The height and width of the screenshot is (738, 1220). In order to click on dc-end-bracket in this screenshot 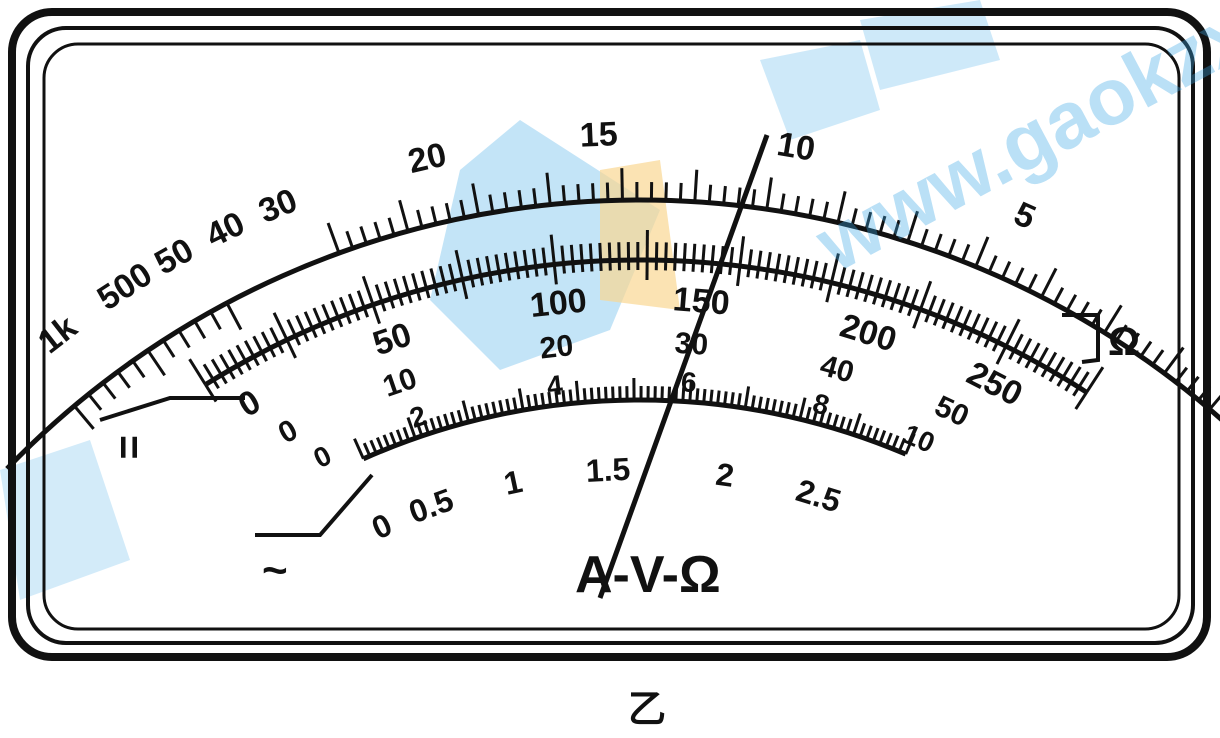, I will do `click(172, 409)`.